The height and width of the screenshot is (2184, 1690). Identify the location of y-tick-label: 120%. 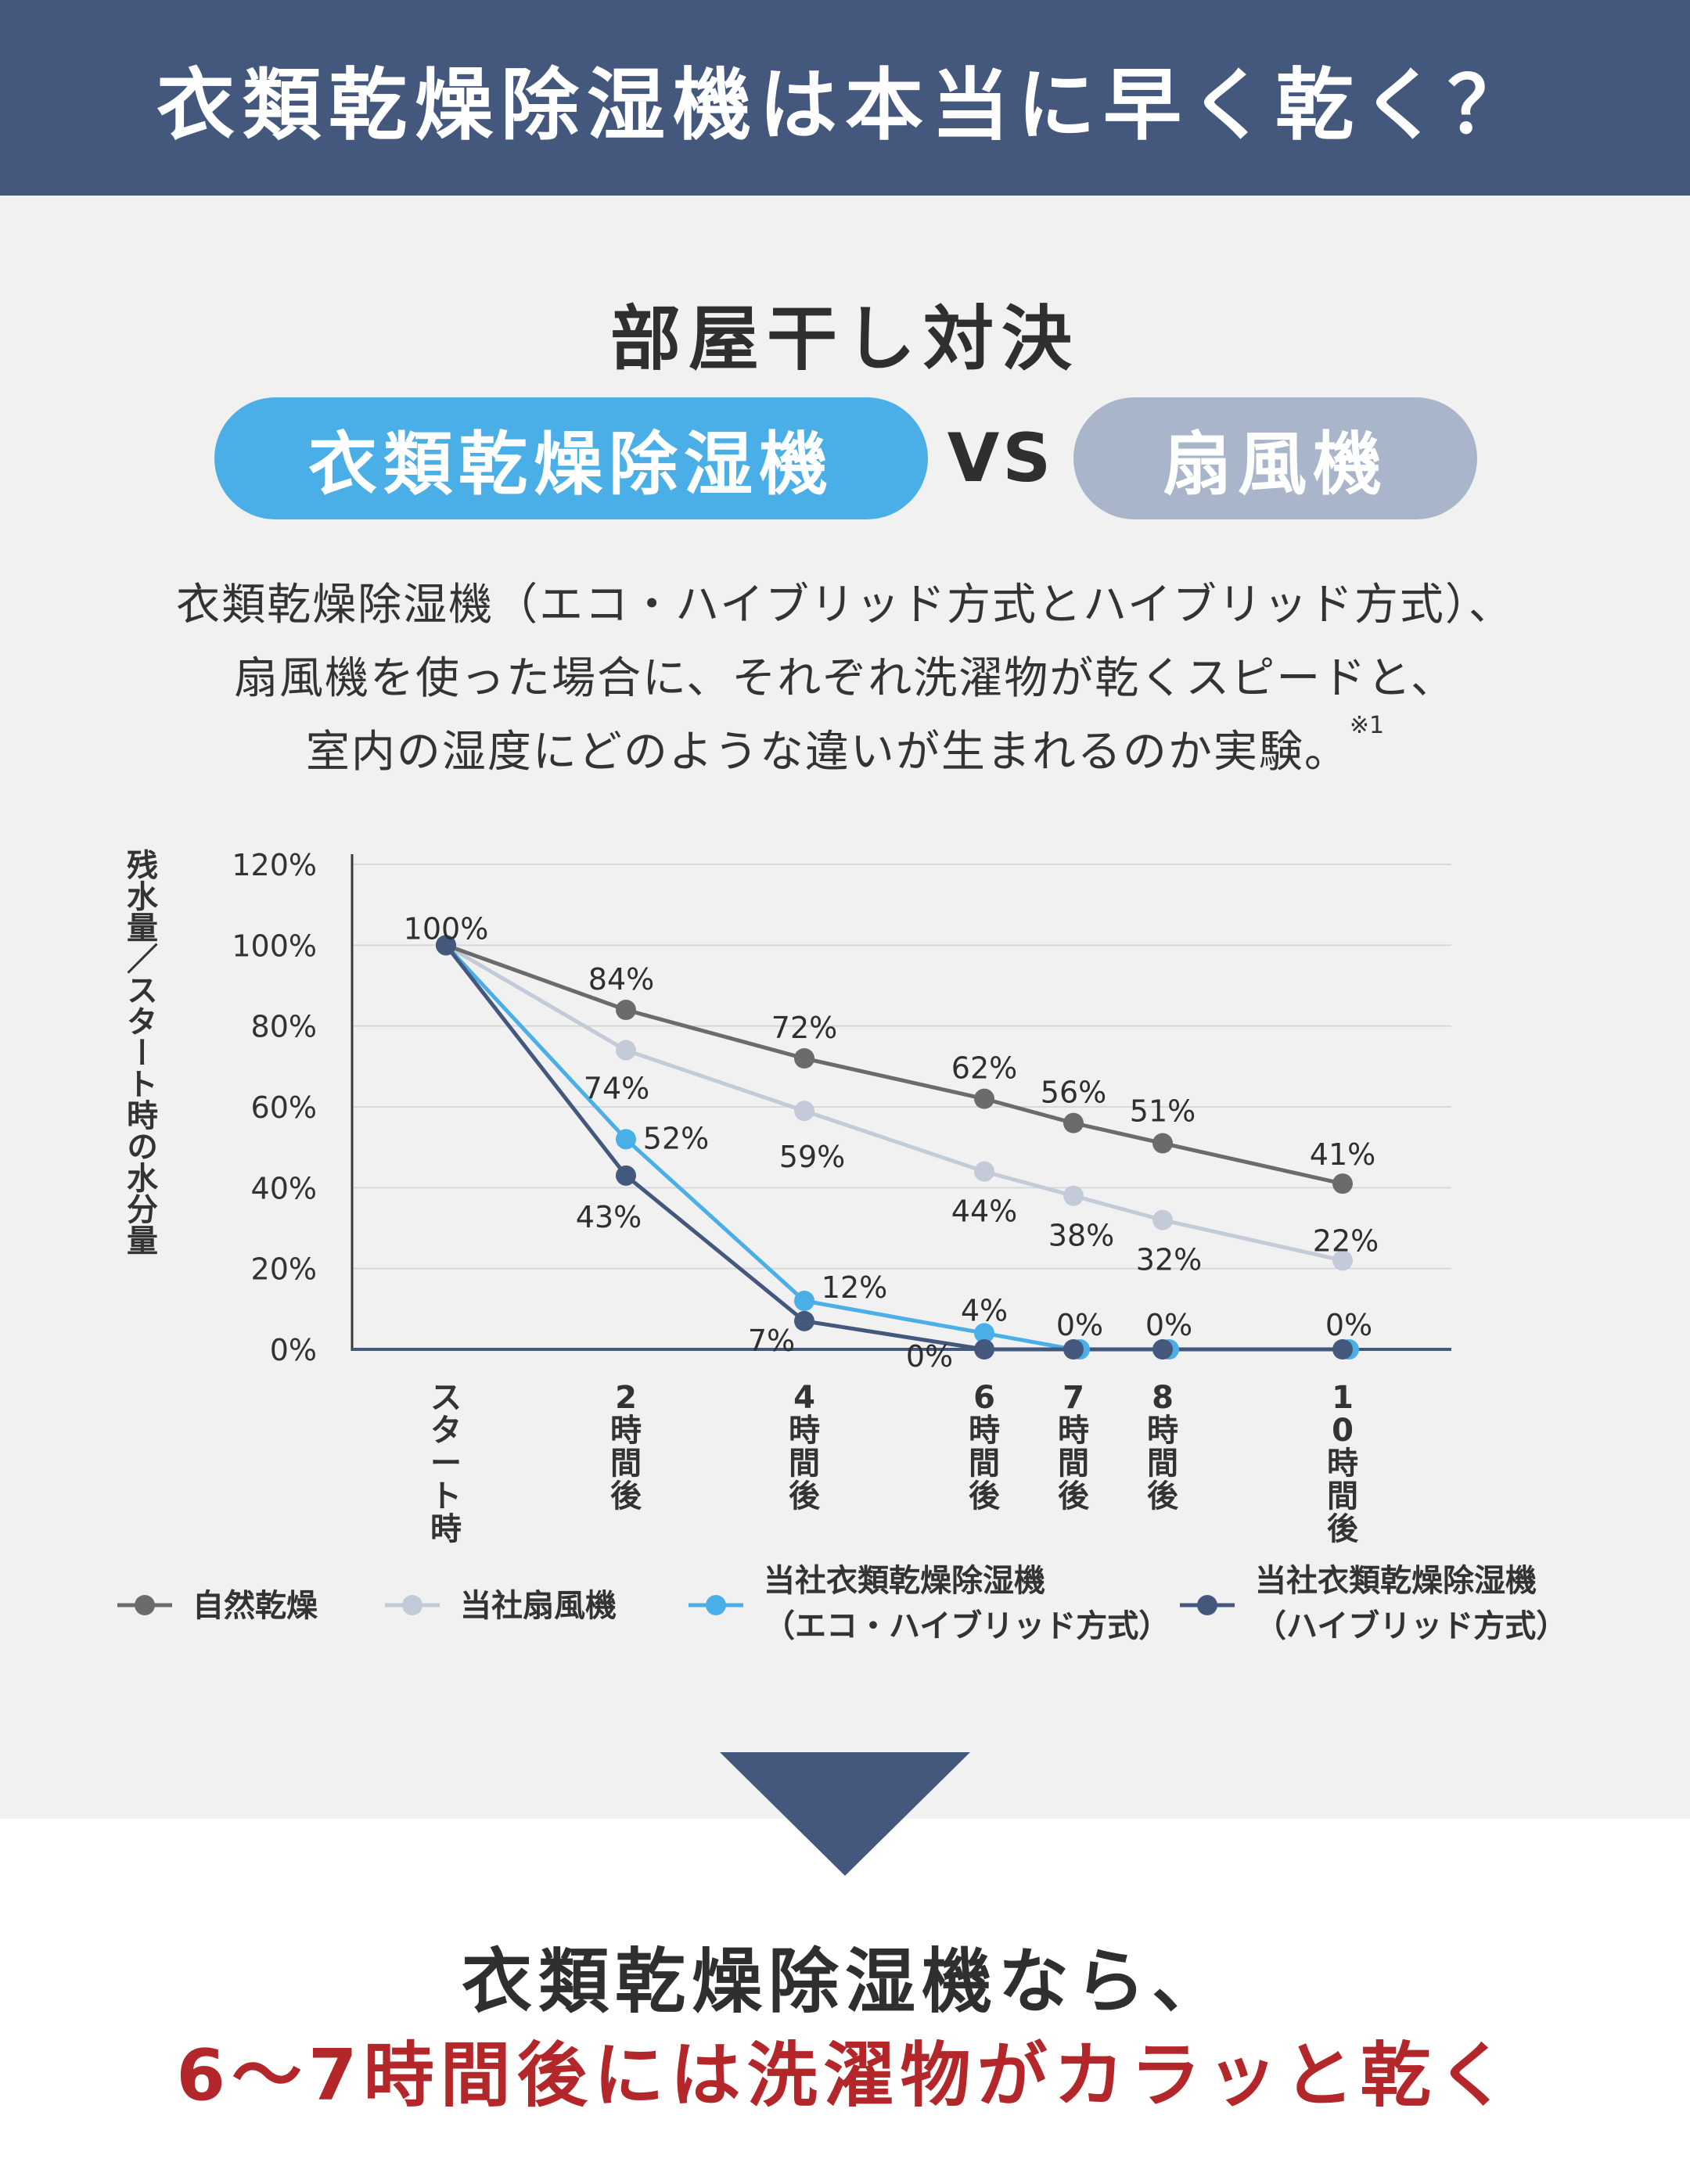
(274, 865).